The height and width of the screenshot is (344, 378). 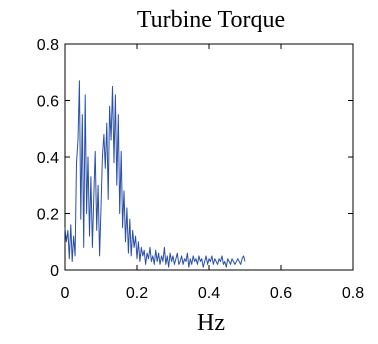 What do you see at coordinates (48, 102) in the screenshot?
I see `y-tick-label: 0.6` at bounding box center [48, 102].